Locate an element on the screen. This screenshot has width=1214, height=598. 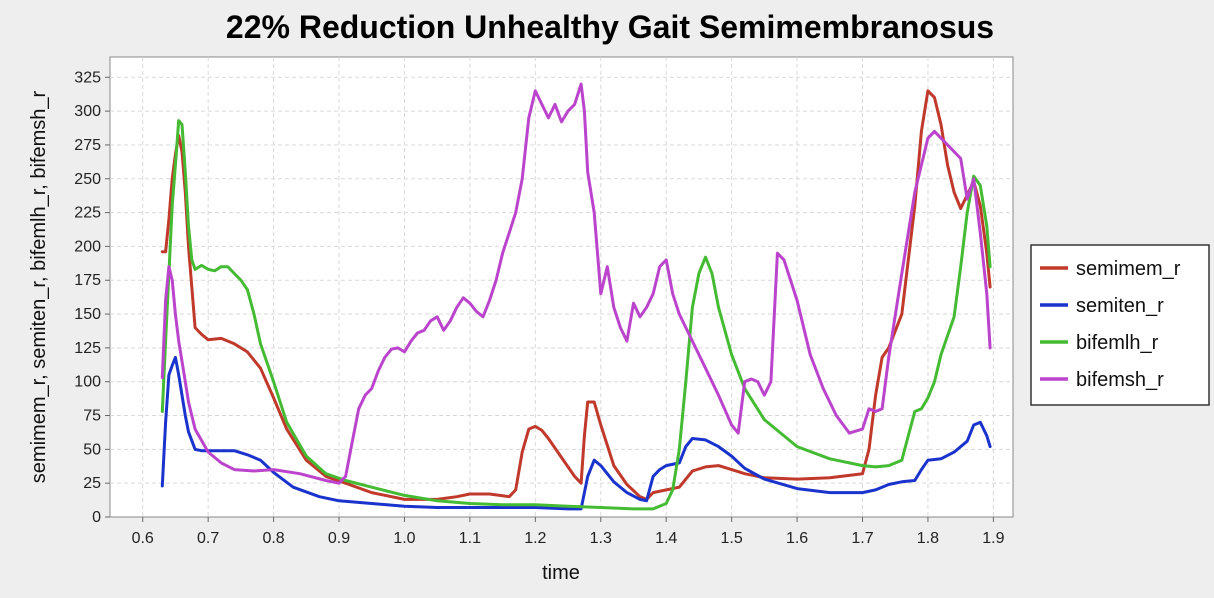
x-tick-label: 1.0 is located at coordinates (404, 538).